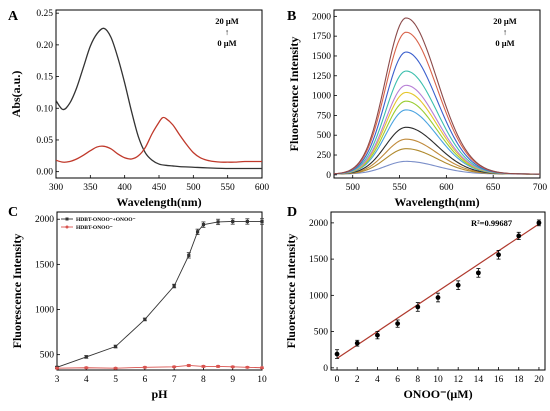  What do you see at coordinates (479, 380) in the screenshot?
I see `x-tick-label: 14` at bounding box center [479, 380].